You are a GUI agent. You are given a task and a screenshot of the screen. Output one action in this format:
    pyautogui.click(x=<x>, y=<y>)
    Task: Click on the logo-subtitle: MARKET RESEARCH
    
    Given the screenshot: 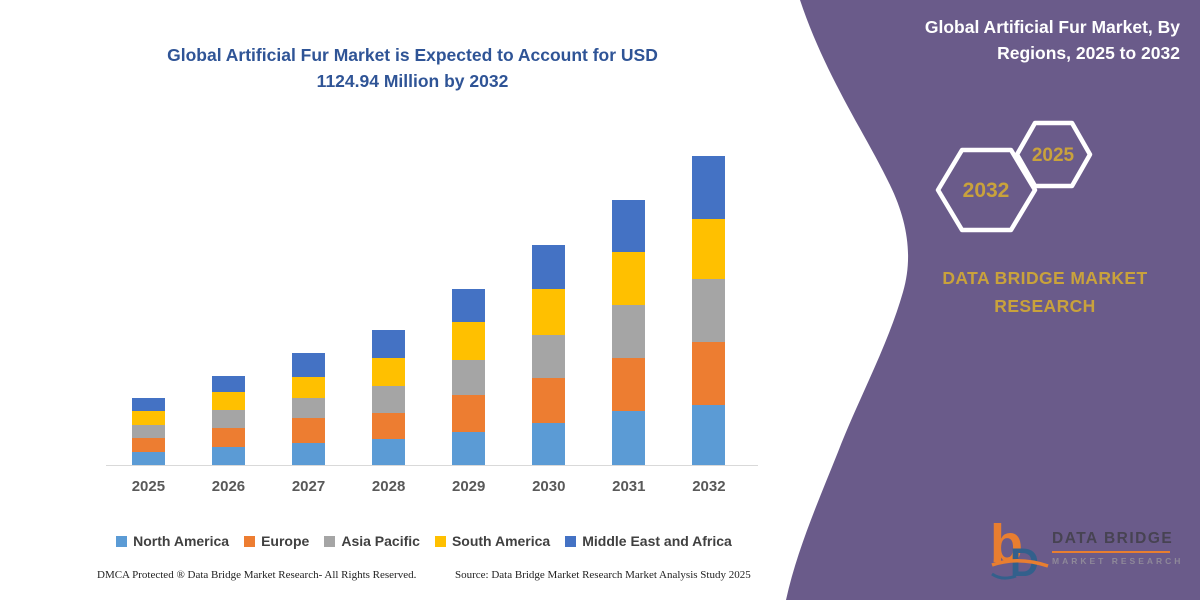 What is the action you would take?
    pyautogui.click(x=1118, y=561)
    